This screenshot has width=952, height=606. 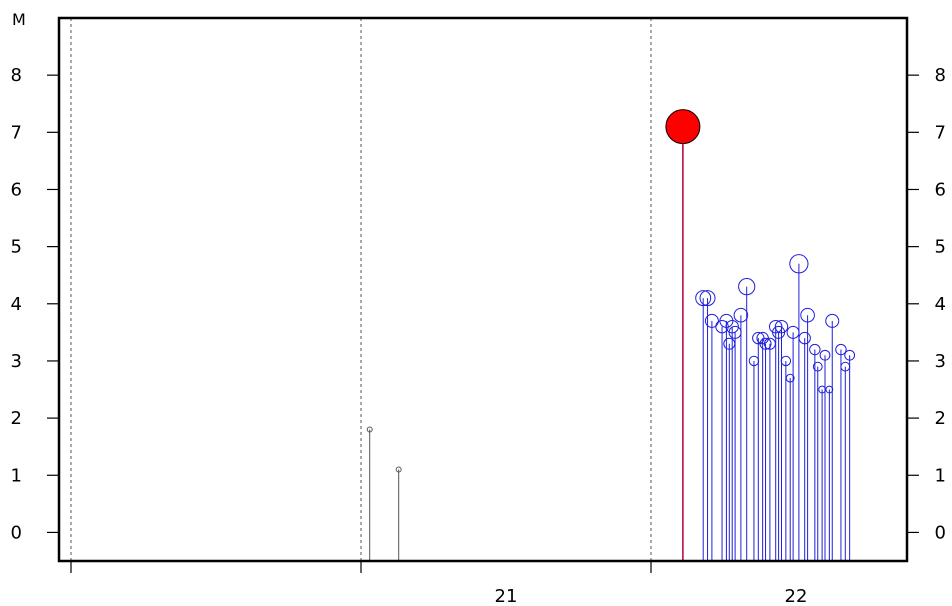 I want to click on y-unit-label: M, so click(x=19, y=19).